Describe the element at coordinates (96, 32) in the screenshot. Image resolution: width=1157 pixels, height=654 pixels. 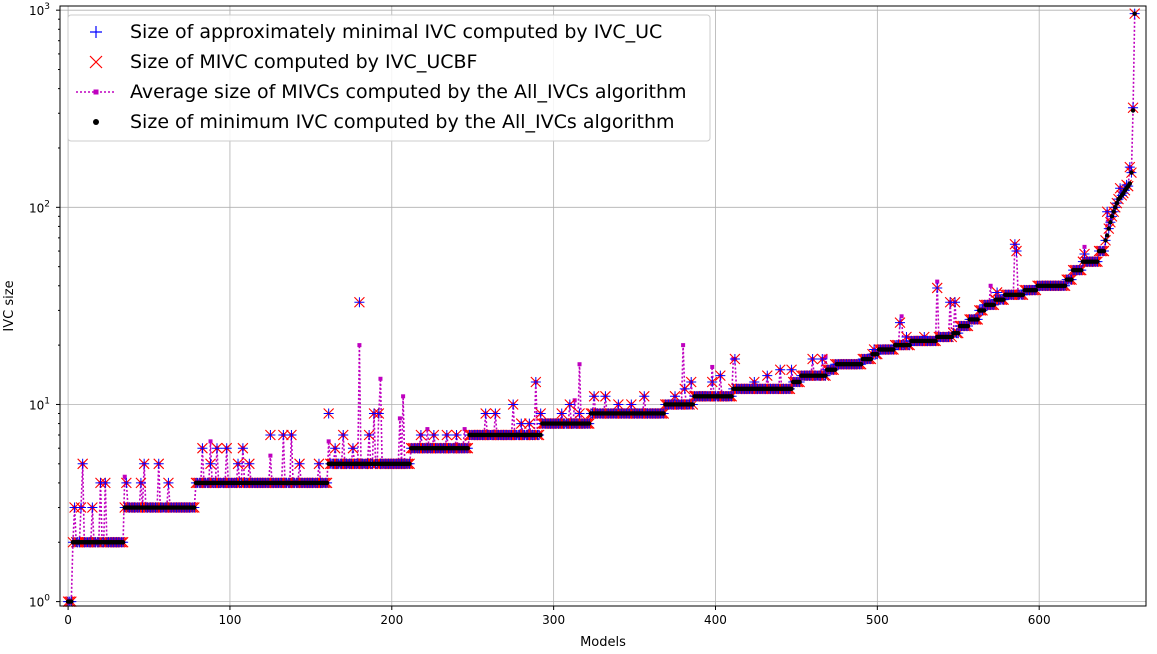
I see `legend-marker-plus` at that location.